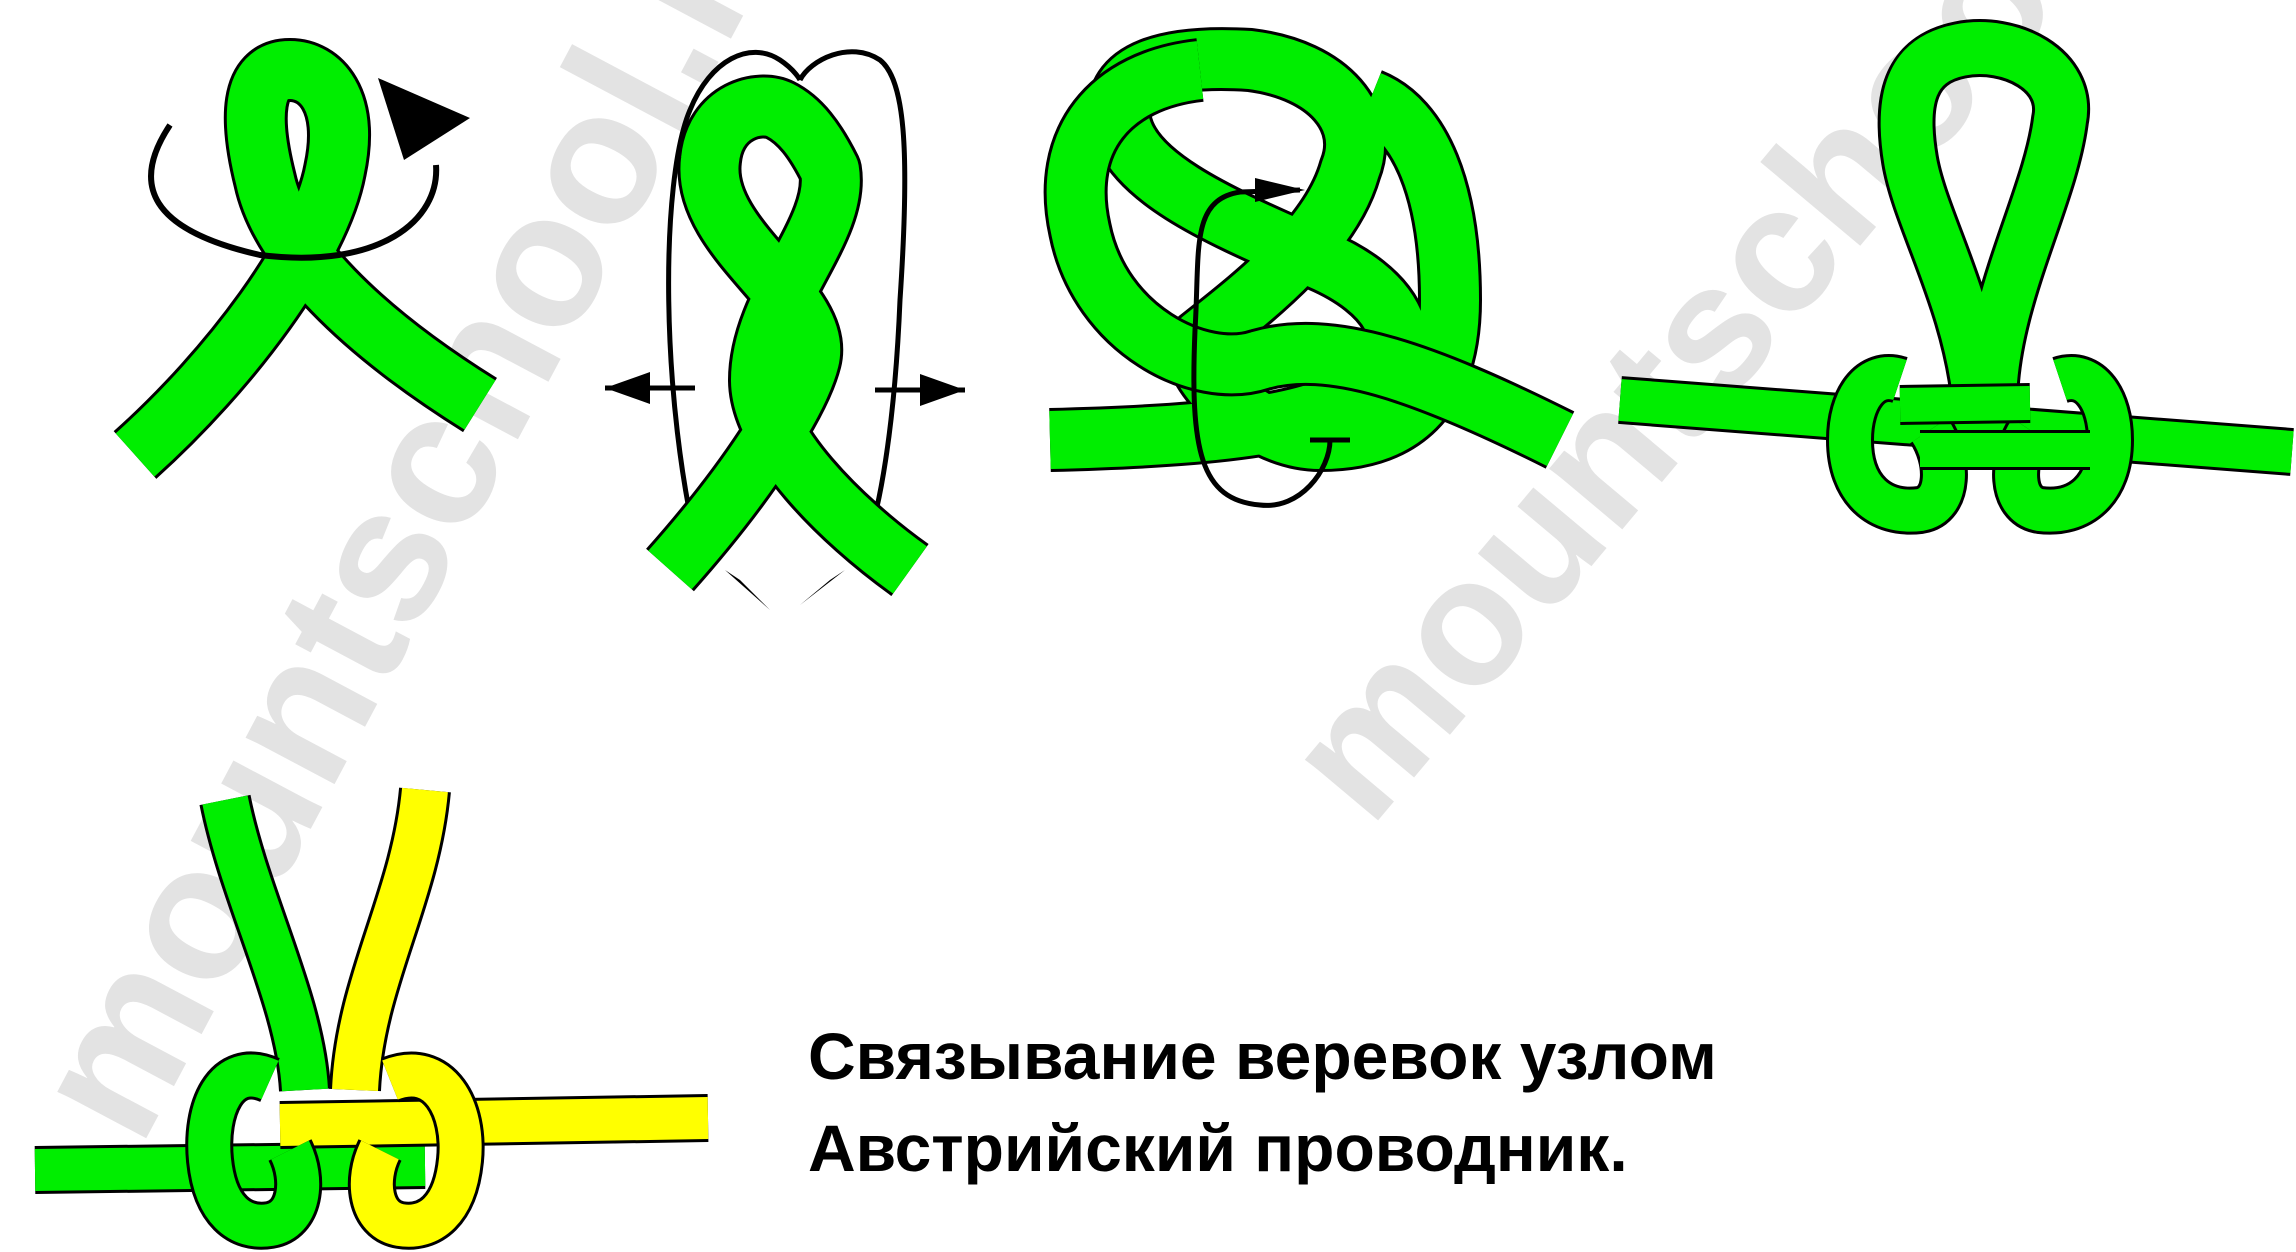  I want to click on step-5-two-ropes, so click(371, 1018).